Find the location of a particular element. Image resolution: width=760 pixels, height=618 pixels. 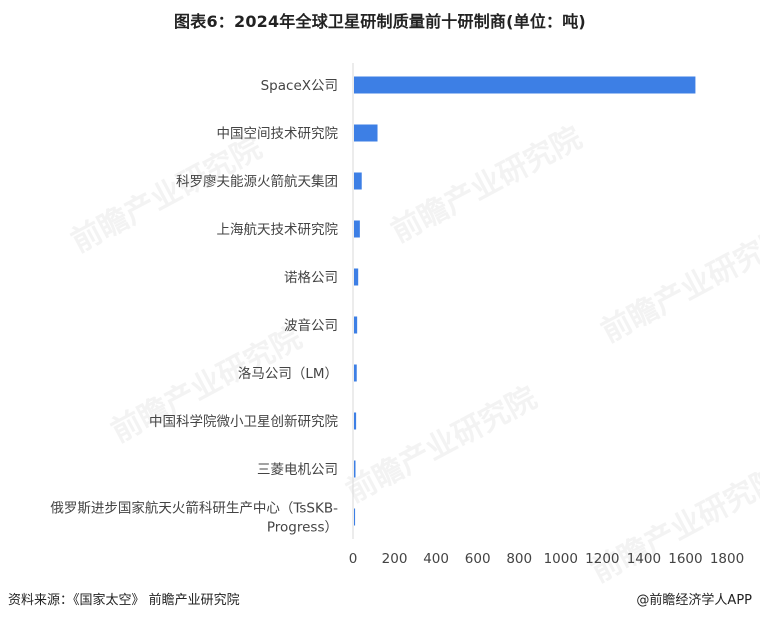

x-tick-label: 600 is located at coordinates (478, 559).